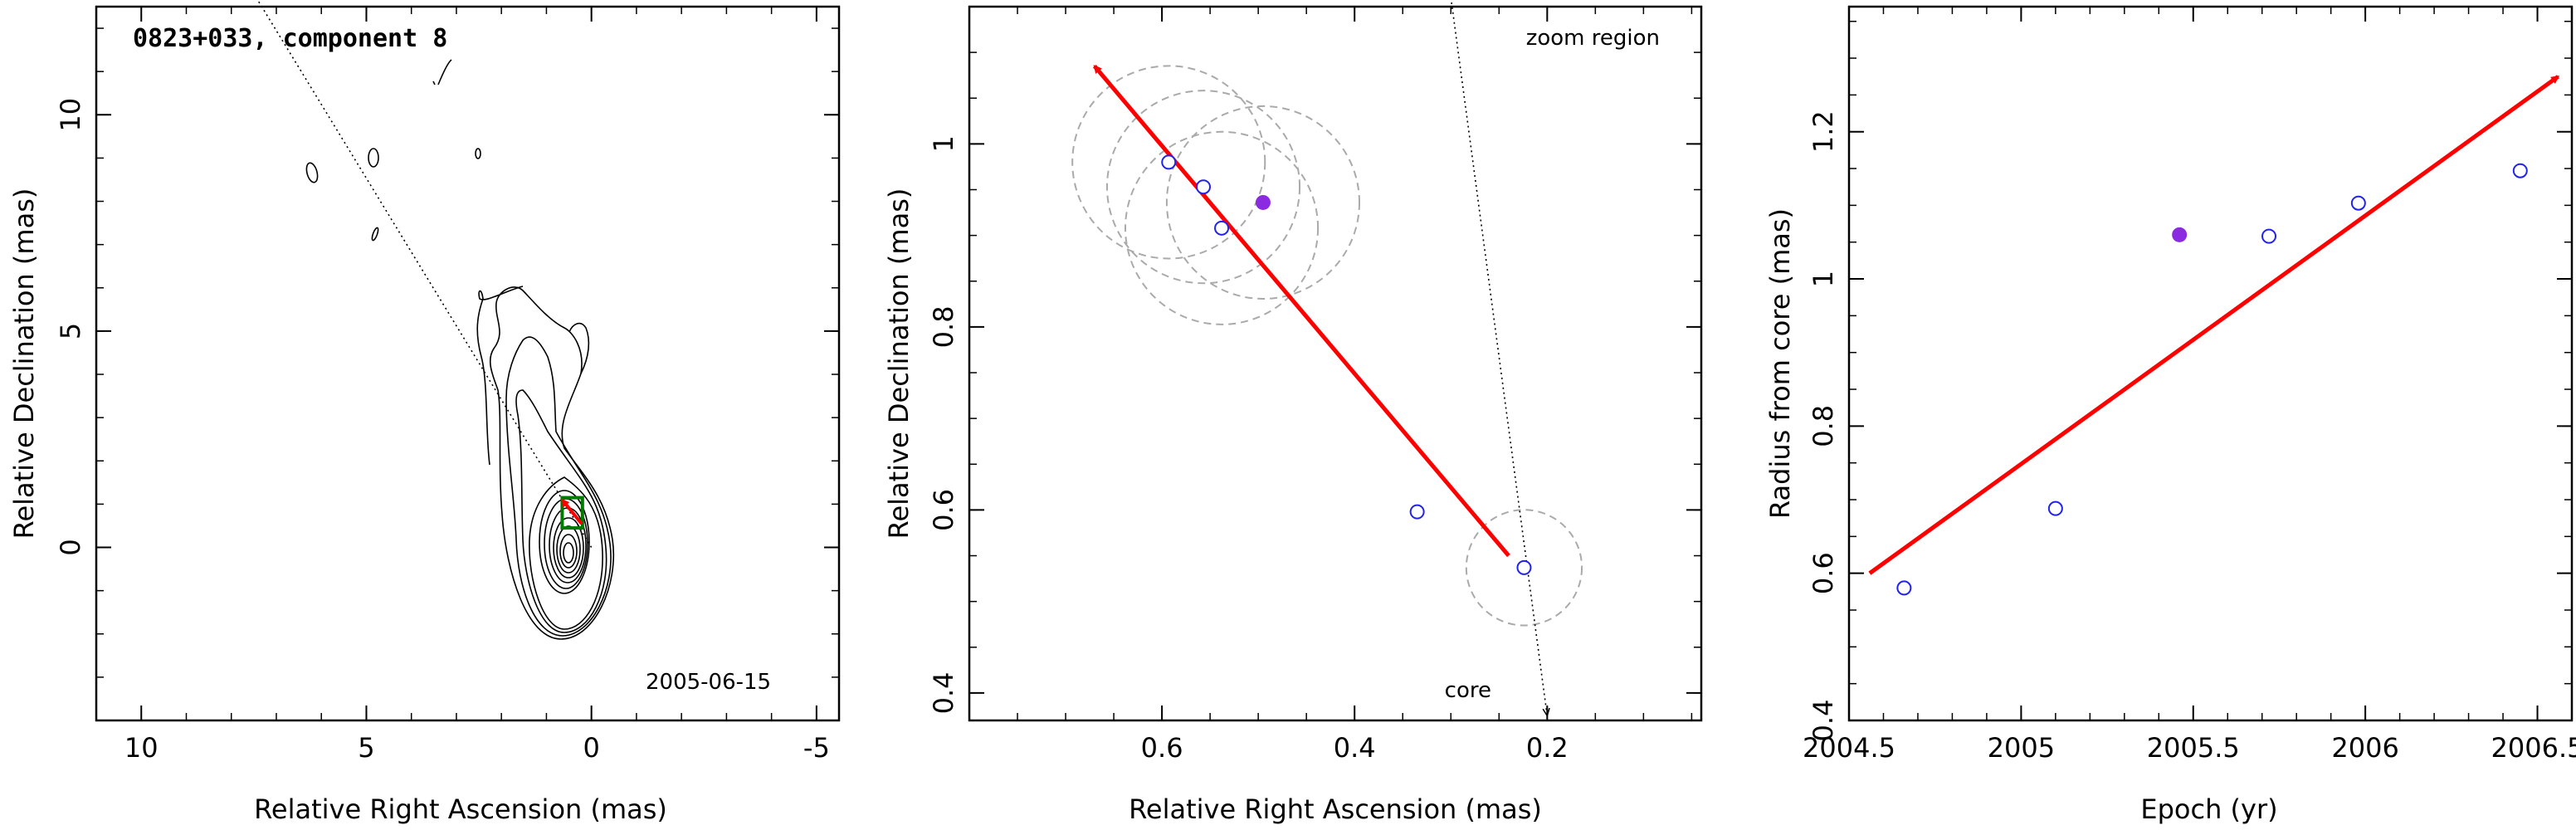 Image resolution: width=2576 pixels, height=830 pixels. I want to click on panel1-ylabel: Relative Declination (mas), so click(24, 364).